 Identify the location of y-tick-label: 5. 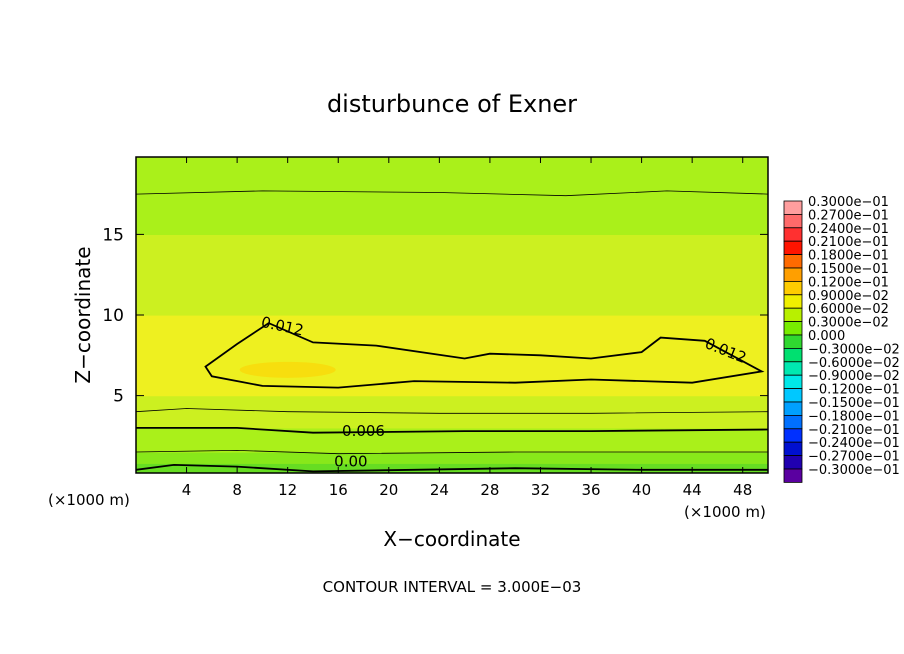
(118, 397).